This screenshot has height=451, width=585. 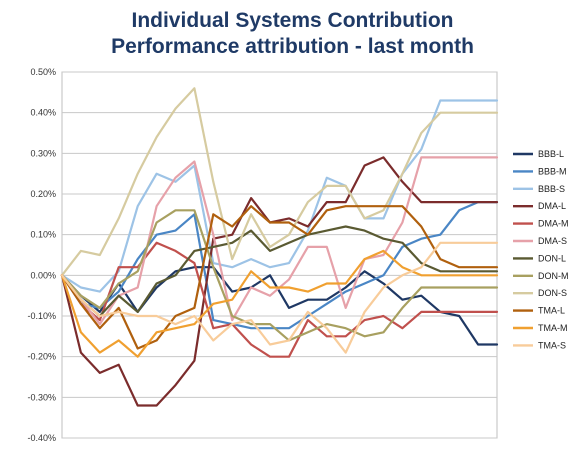 I want to click on legend-label-bbb-l: BBB-L, so click(x=551, y=154).